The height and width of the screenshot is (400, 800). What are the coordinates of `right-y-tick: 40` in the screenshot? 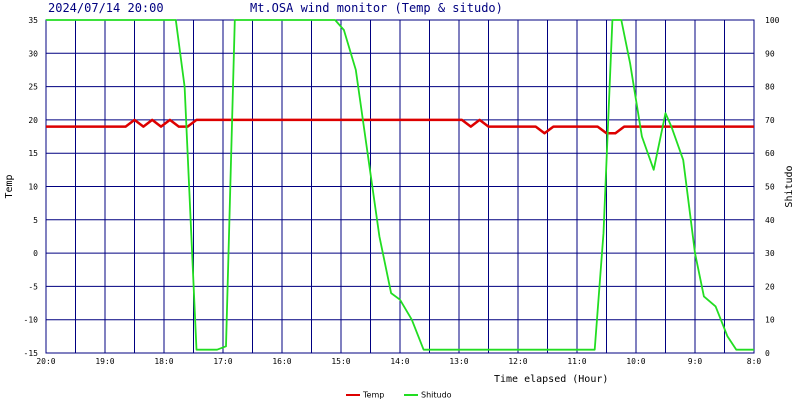 It's located at (770, 220).